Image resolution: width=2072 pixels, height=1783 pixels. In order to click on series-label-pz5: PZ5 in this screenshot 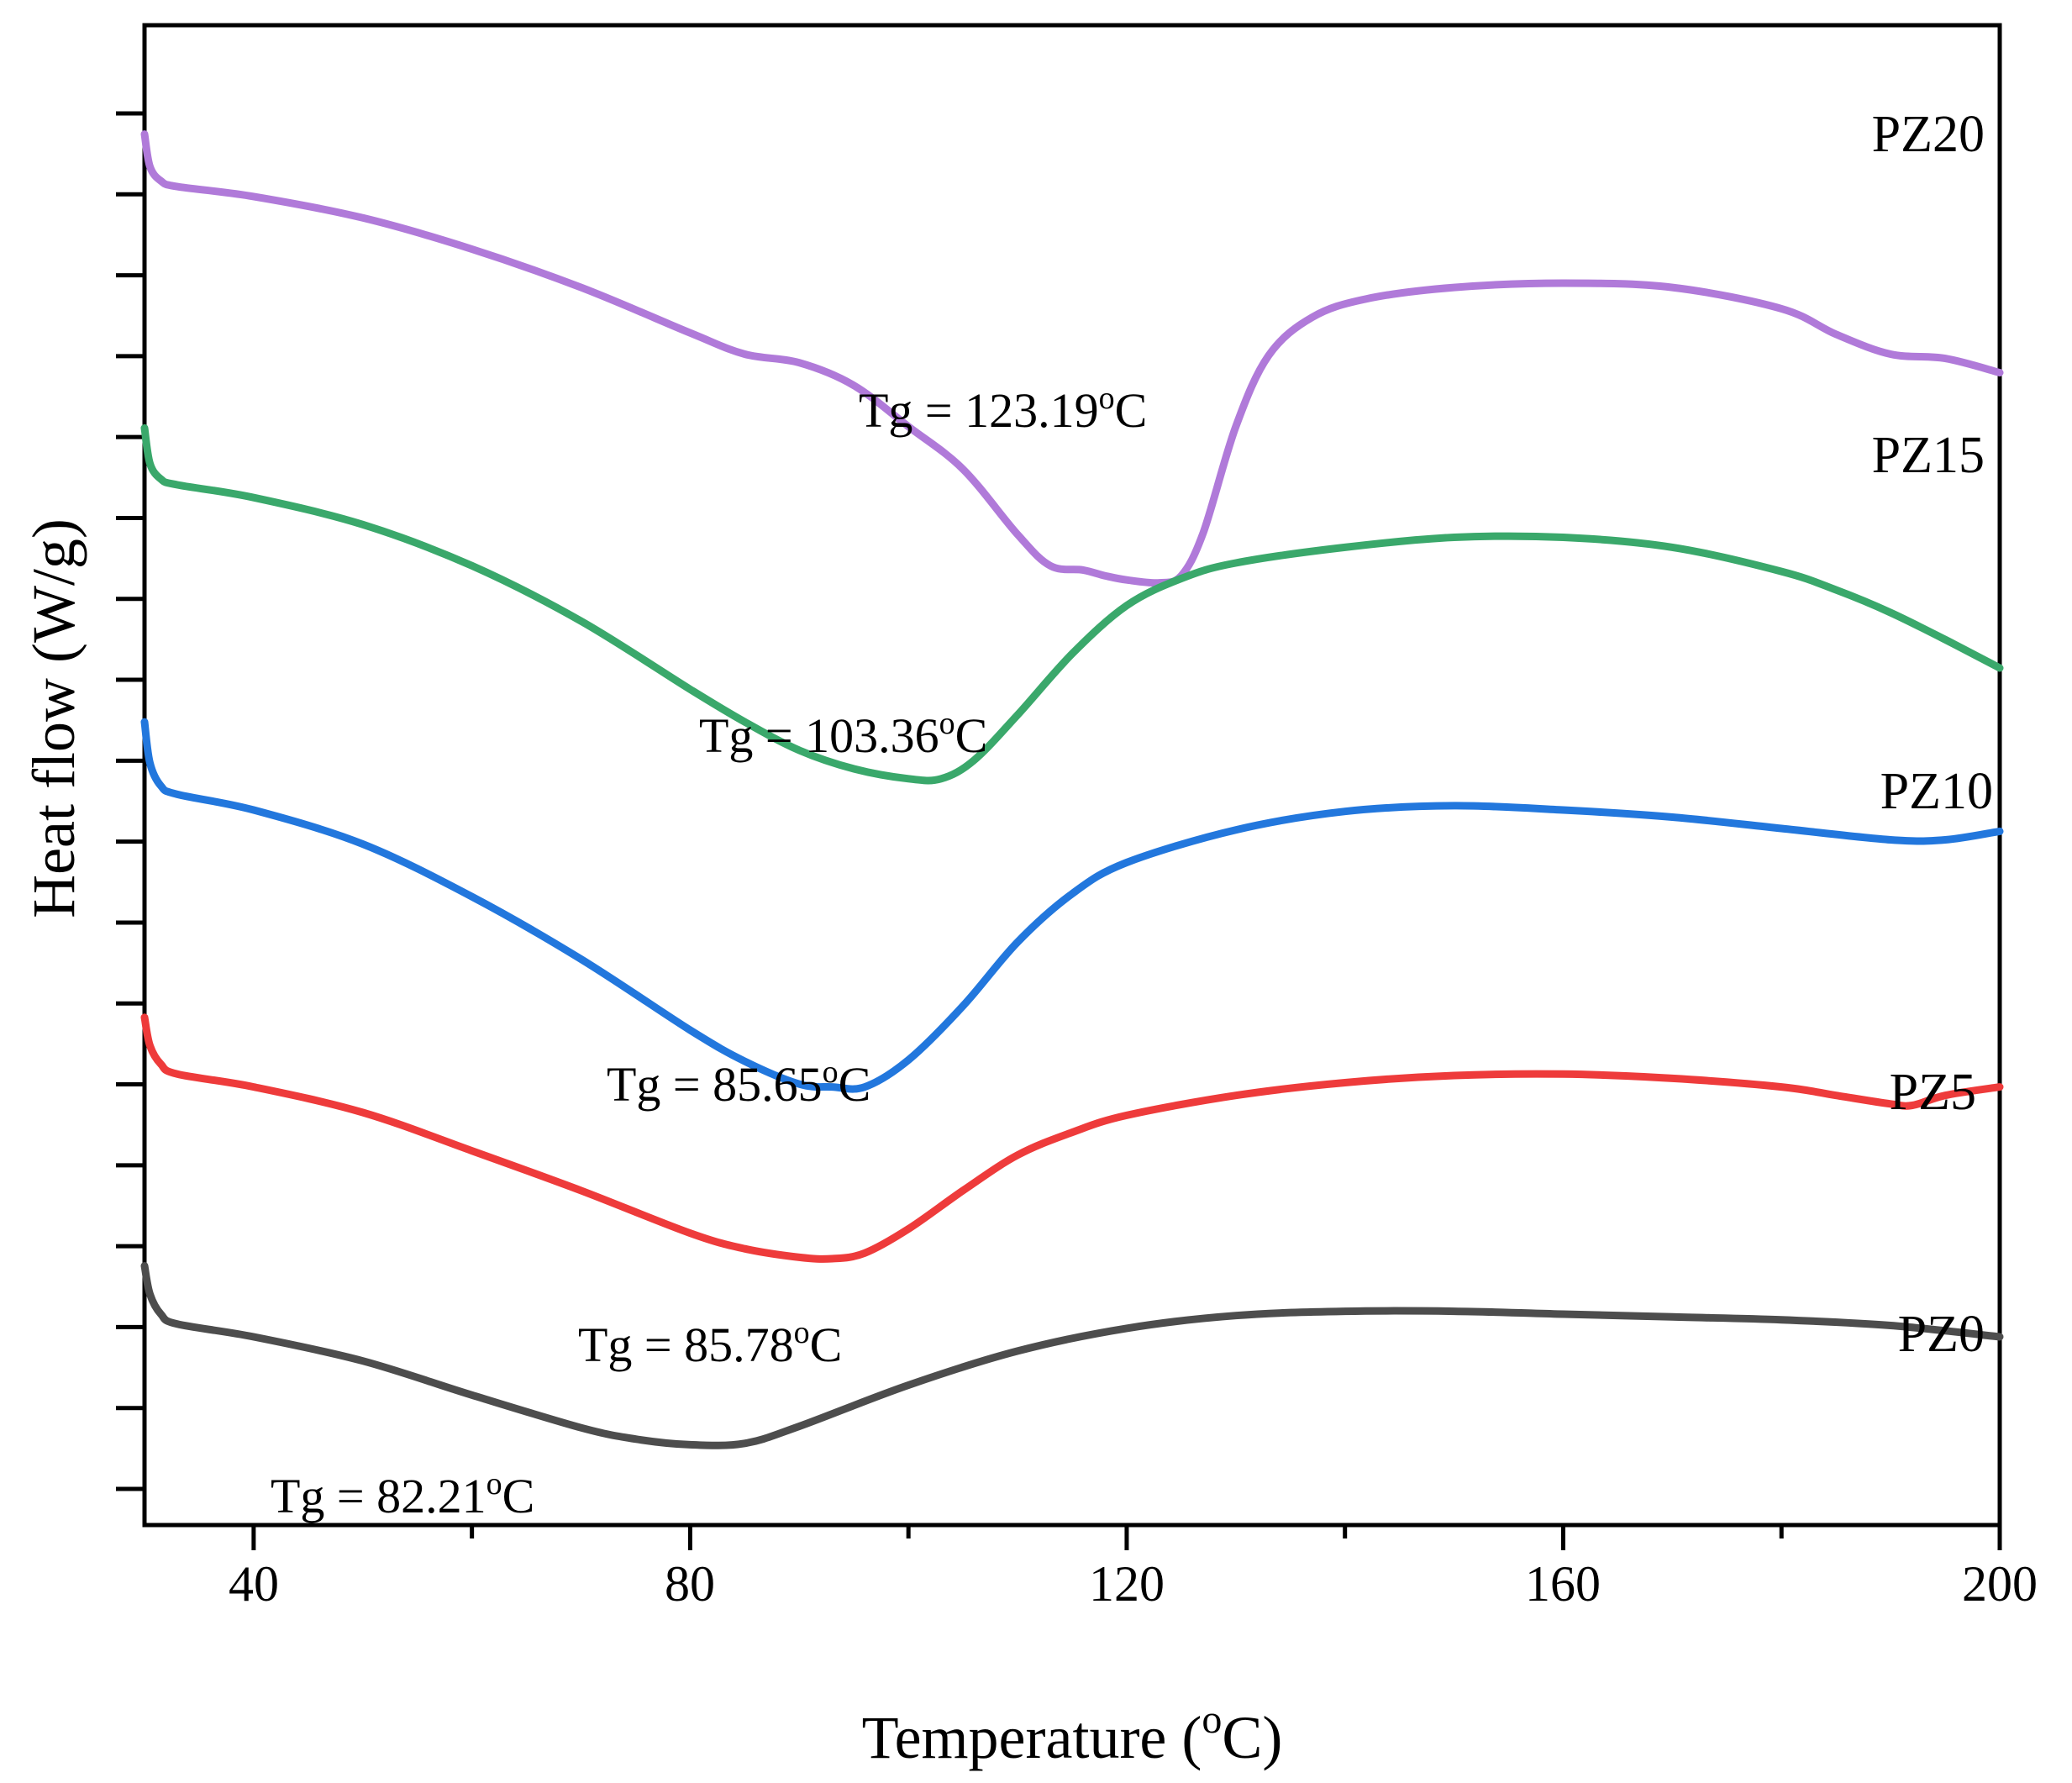, I will do `click(1933, 1092)`.